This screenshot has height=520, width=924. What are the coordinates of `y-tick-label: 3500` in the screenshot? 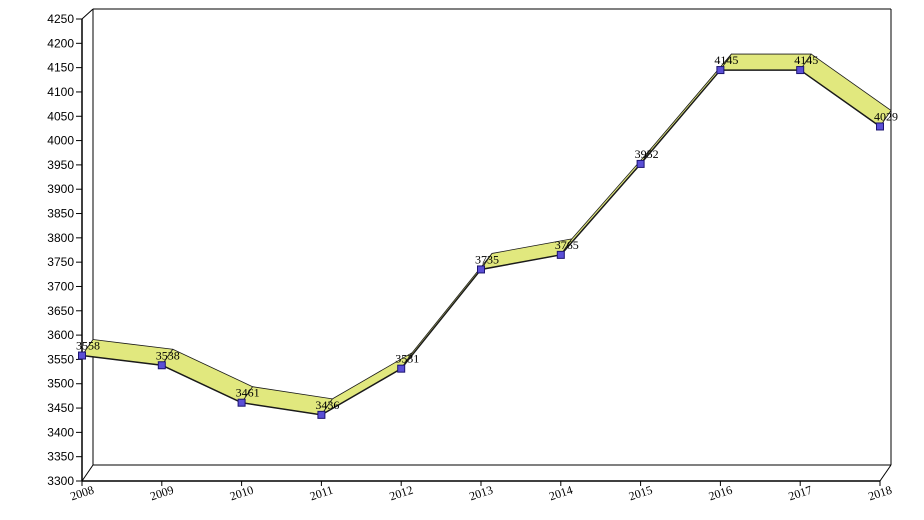 It's located at (60, 384).